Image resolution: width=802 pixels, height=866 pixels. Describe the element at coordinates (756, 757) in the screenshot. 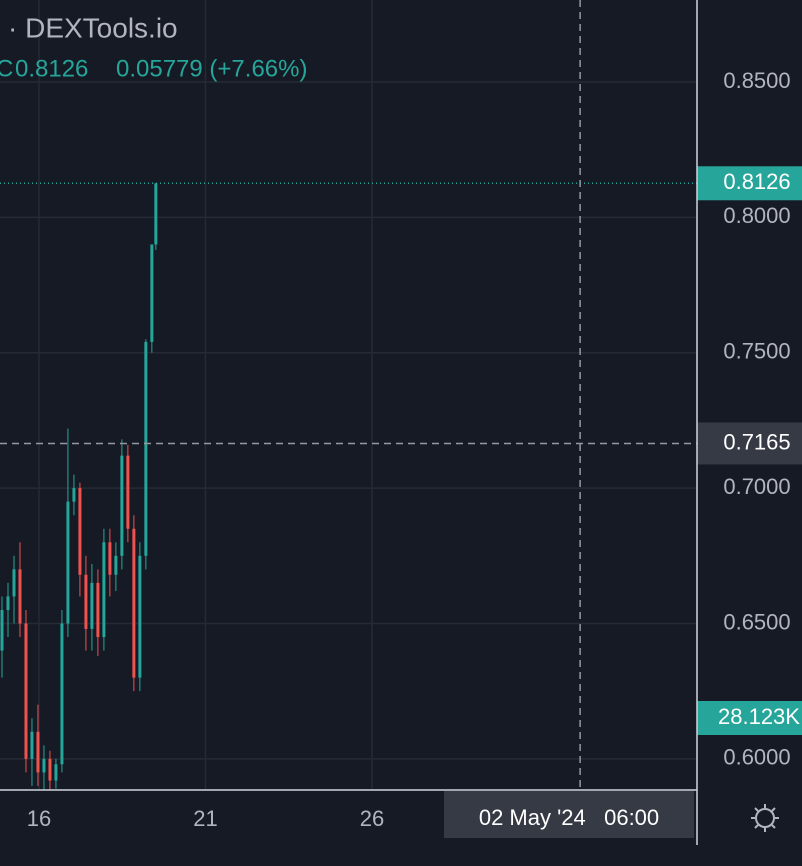

I see `y-tick-label: 0.6000` at that location.